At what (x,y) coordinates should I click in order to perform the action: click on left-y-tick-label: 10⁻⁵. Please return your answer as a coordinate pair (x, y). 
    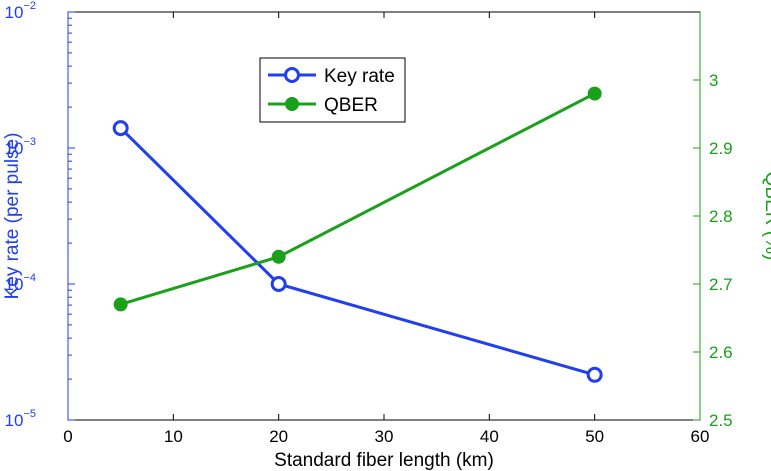
    Looking at the image, I should click on (20, 419).